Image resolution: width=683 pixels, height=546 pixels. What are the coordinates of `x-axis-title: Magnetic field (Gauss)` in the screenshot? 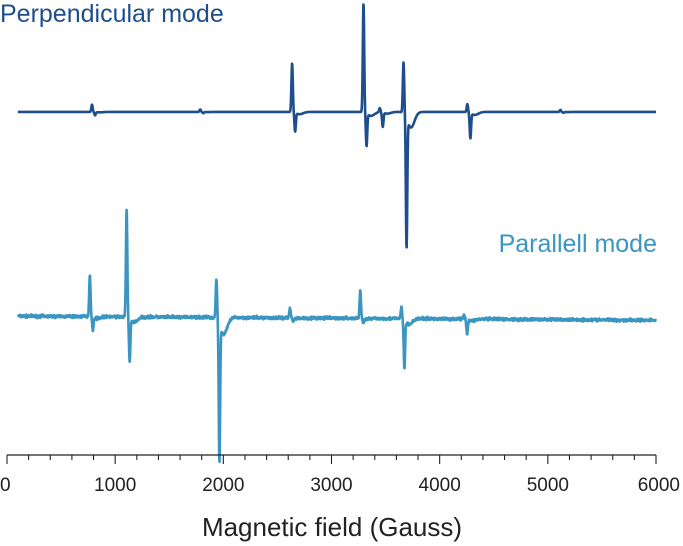 It's located at (332, 527).